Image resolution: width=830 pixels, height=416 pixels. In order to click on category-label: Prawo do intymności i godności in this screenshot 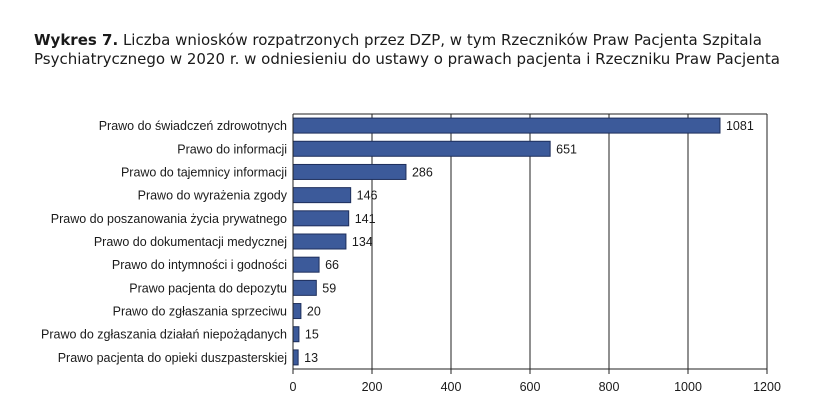, I will do `click(199, 265)`.